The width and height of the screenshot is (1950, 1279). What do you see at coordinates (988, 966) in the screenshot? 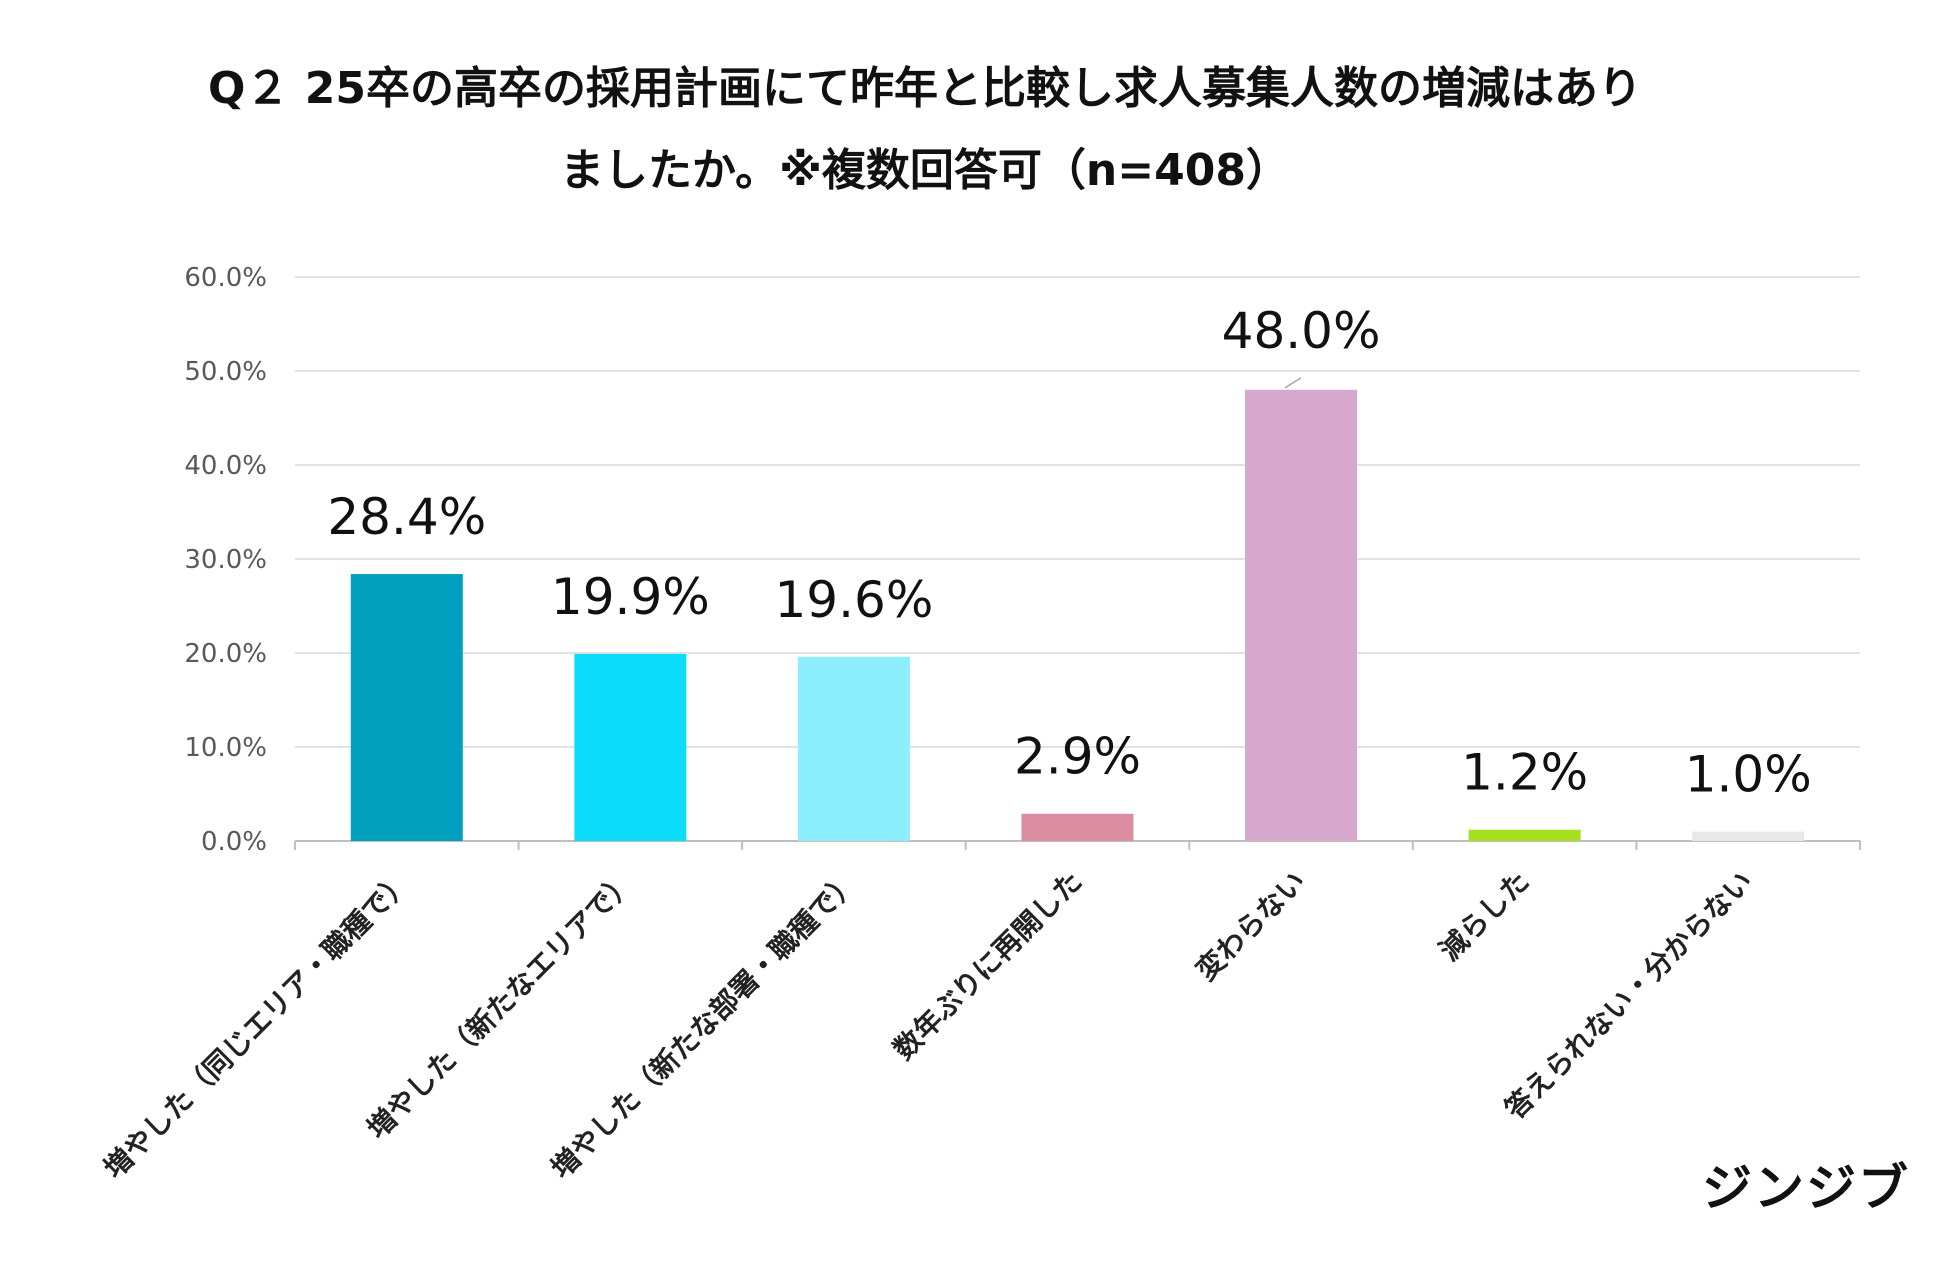
I see `x-tick-label: 数年ぶりに再開した` at bounding box center [988, 966].